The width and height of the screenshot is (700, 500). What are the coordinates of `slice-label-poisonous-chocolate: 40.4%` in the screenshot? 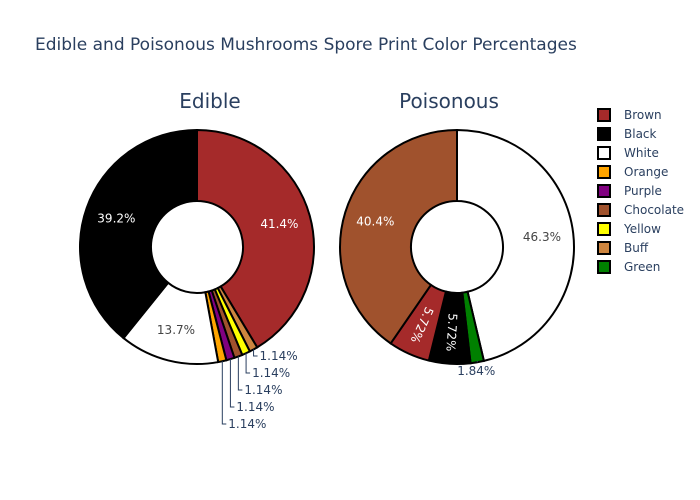 It's located at (375, 222).